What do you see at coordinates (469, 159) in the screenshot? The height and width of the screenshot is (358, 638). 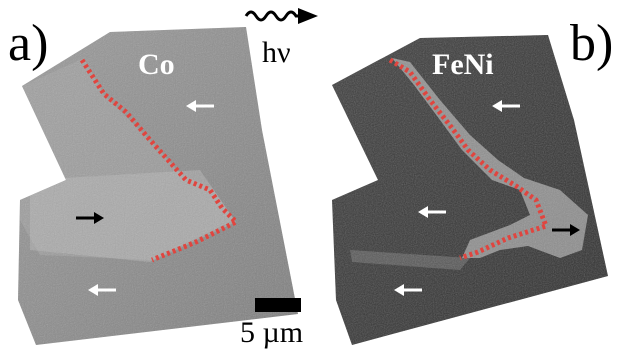 I see `domain-wall-b` at bounding box center [469, 159].